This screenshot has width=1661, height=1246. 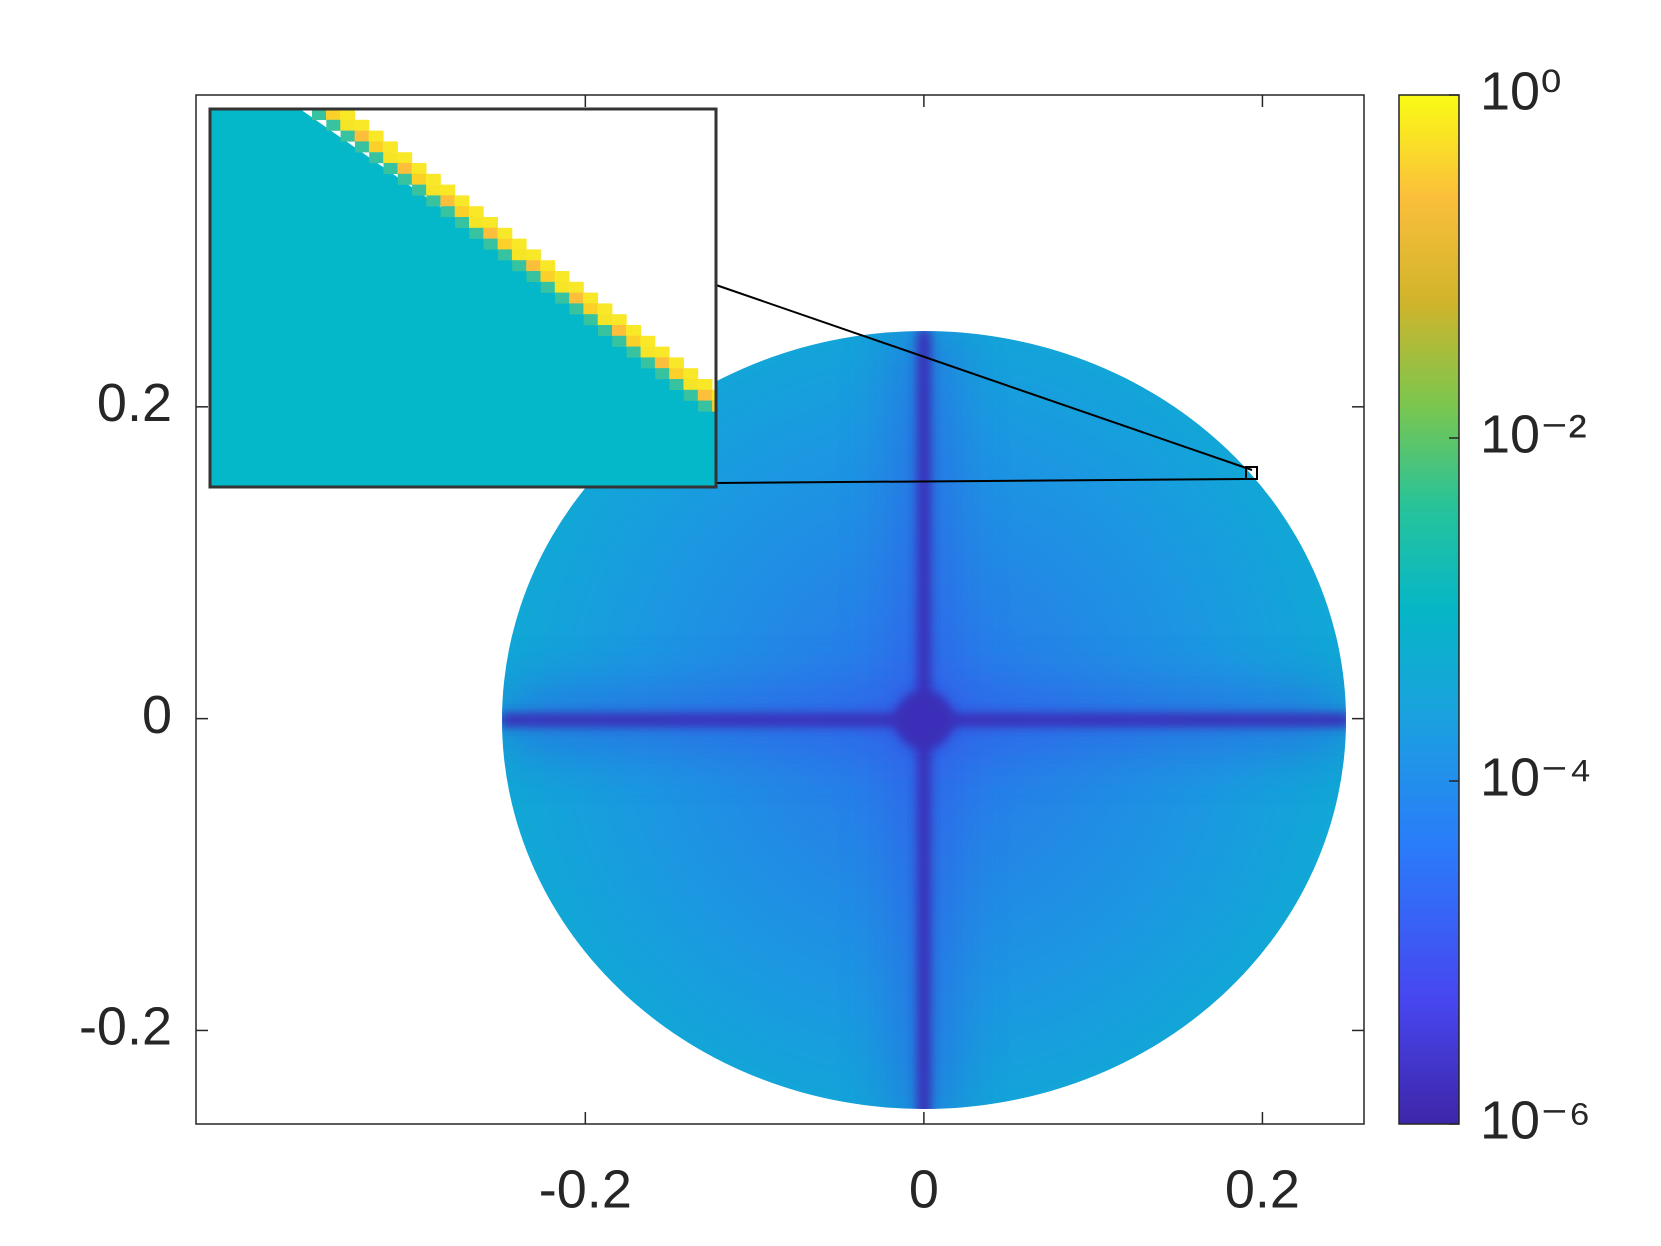 I want to click on colorbar-tick-label: 10⁻⁶, so click(x=1535, y=1120).